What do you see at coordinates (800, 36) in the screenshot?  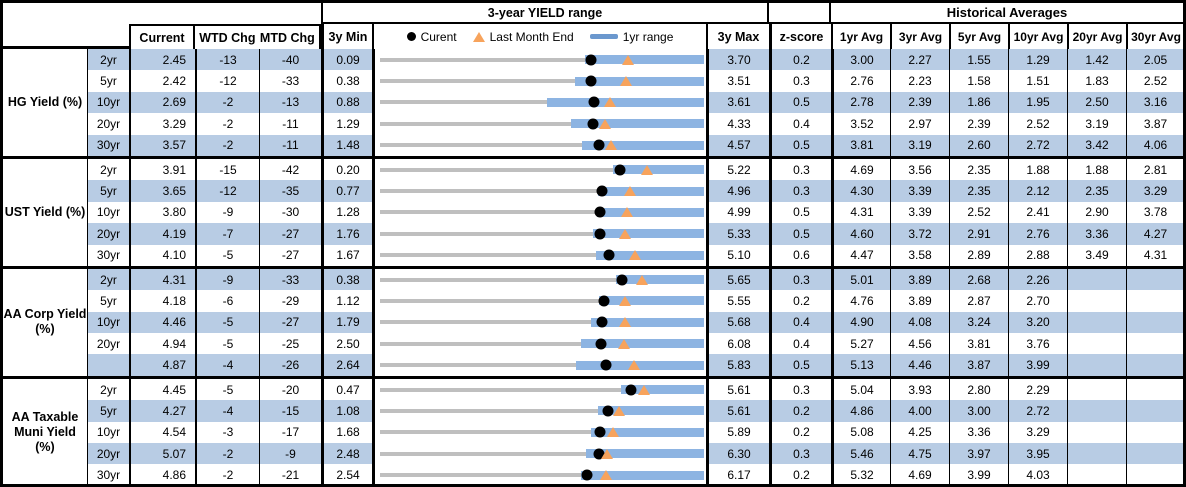 I see `column-header-z-score: z-score` at bounding box center [800, 36].